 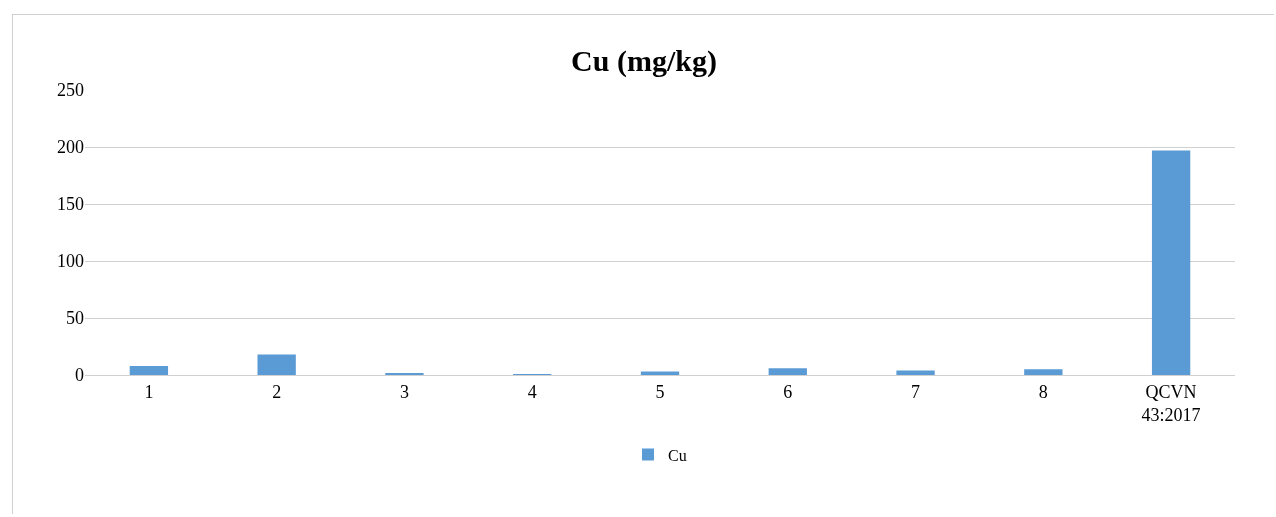 I want to click on x-tick-label: 8, so click(x=1043, y=391).